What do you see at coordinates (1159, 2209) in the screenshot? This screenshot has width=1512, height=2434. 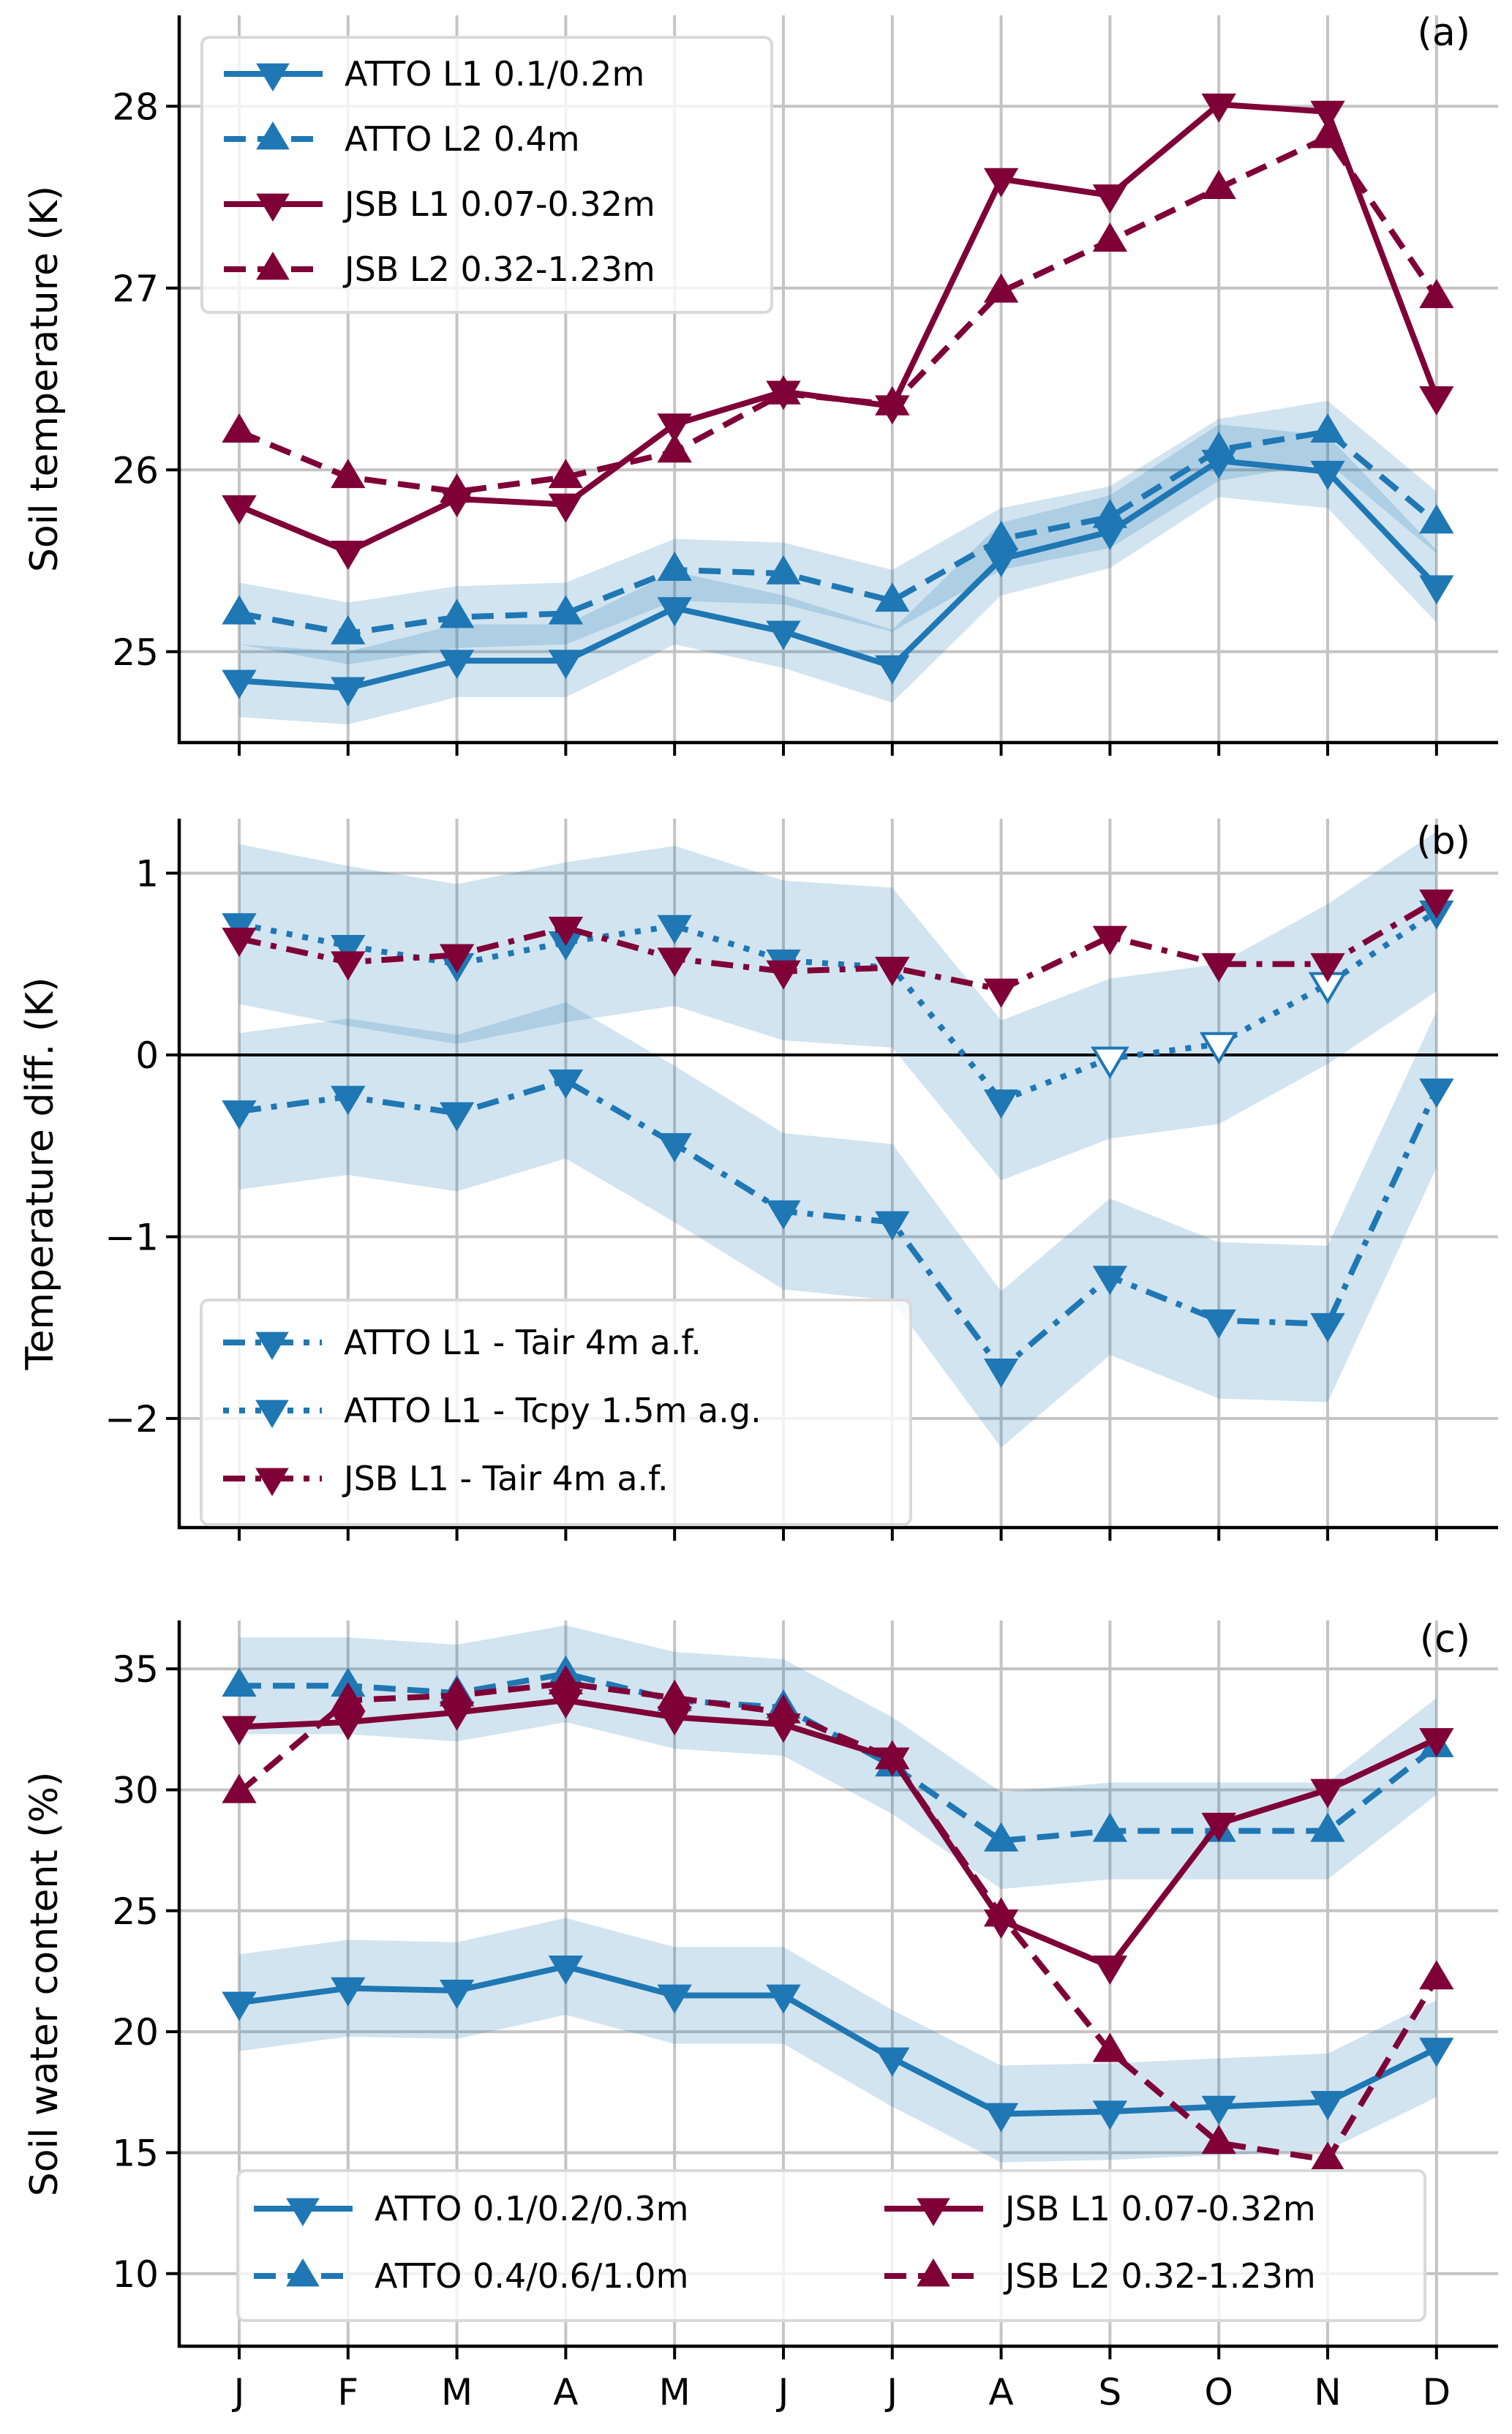 I see `legend-label: JSB L1 0.07-0.32m` at bounding box center [1159, 2209].